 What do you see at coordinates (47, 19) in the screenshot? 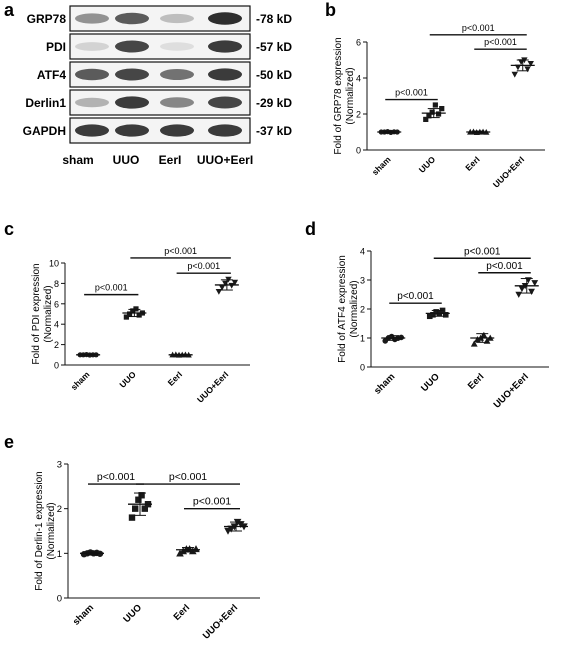
I see `protein-label: GRP78` at bounding box center [47, 19].